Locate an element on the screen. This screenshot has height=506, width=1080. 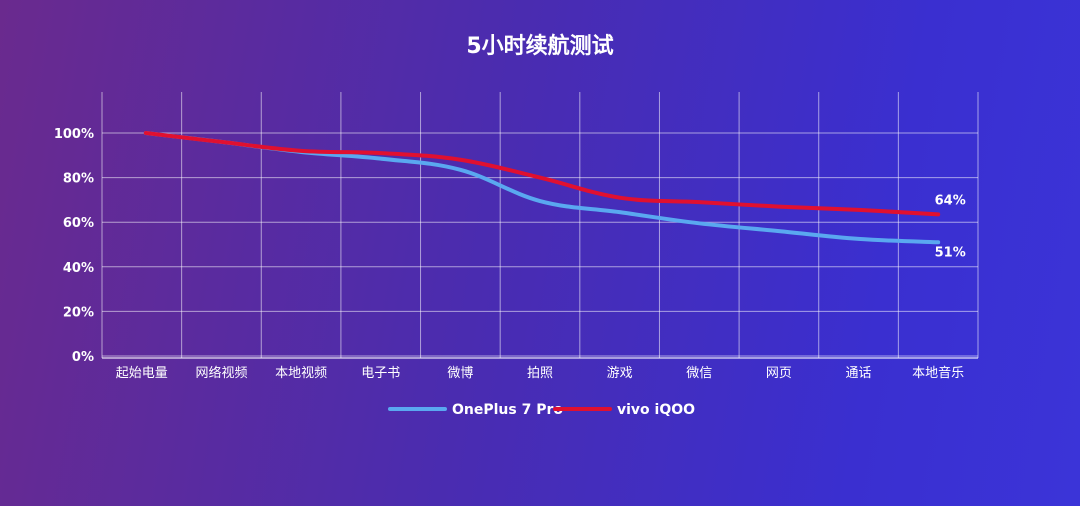
legend: OnePlus 7 Pro vivo iQOO is located at coordinates (541, 410).